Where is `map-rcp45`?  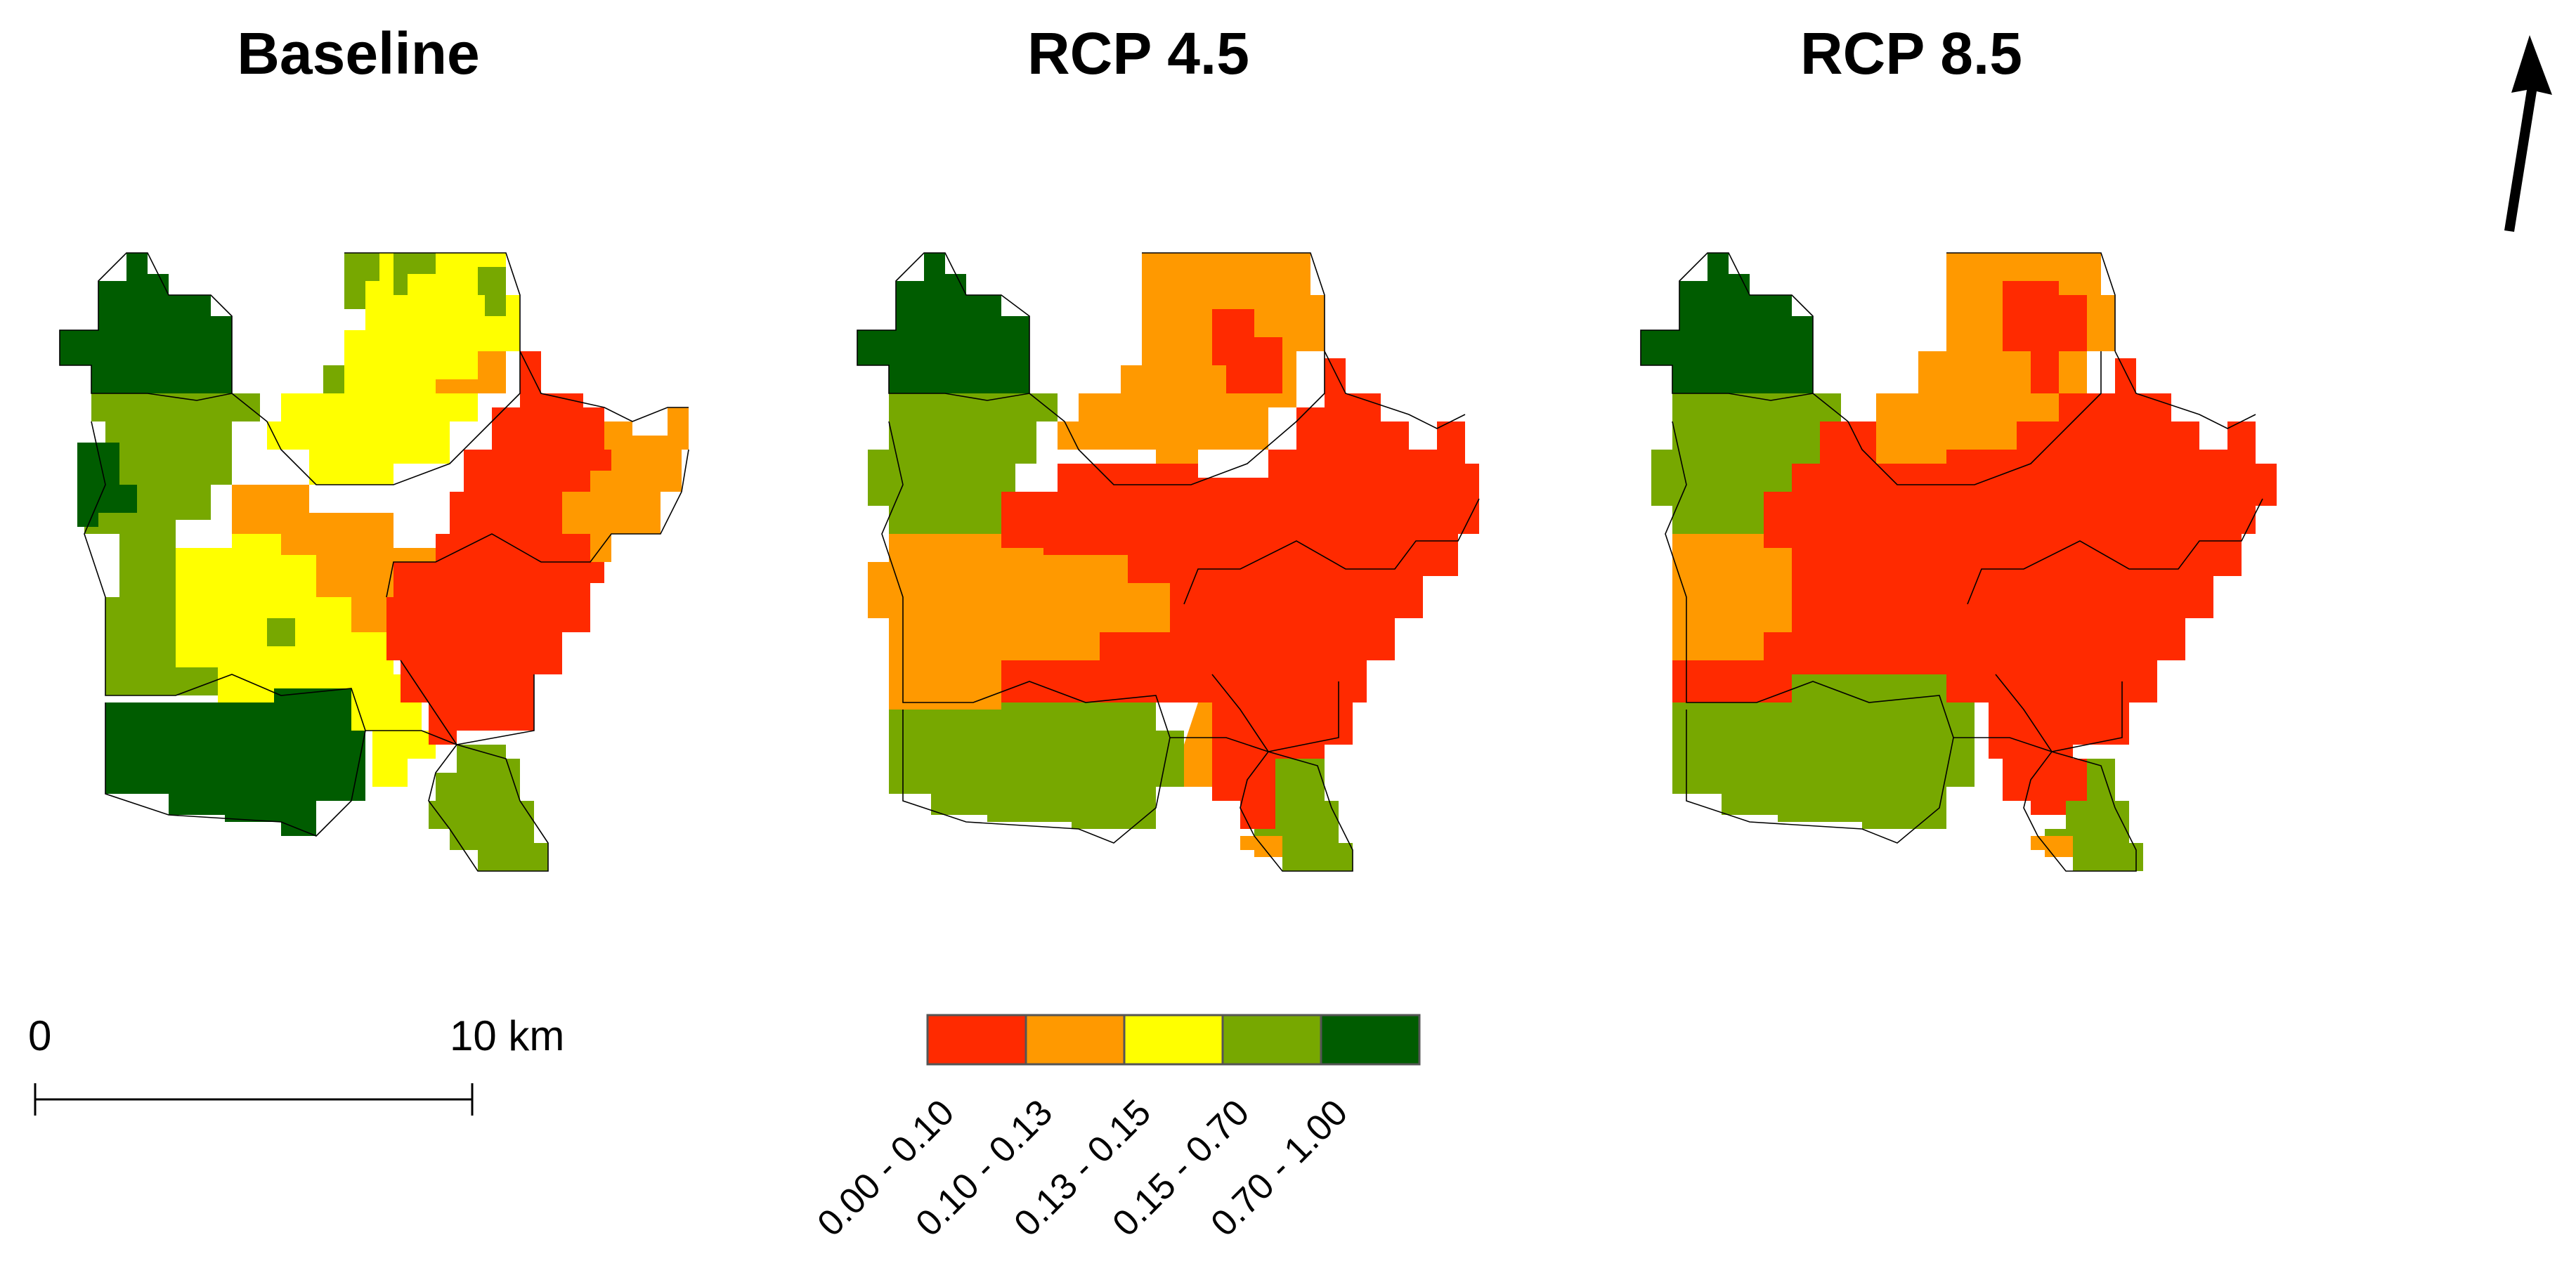
map-rcp45 is located at coordinates (1168, 562).